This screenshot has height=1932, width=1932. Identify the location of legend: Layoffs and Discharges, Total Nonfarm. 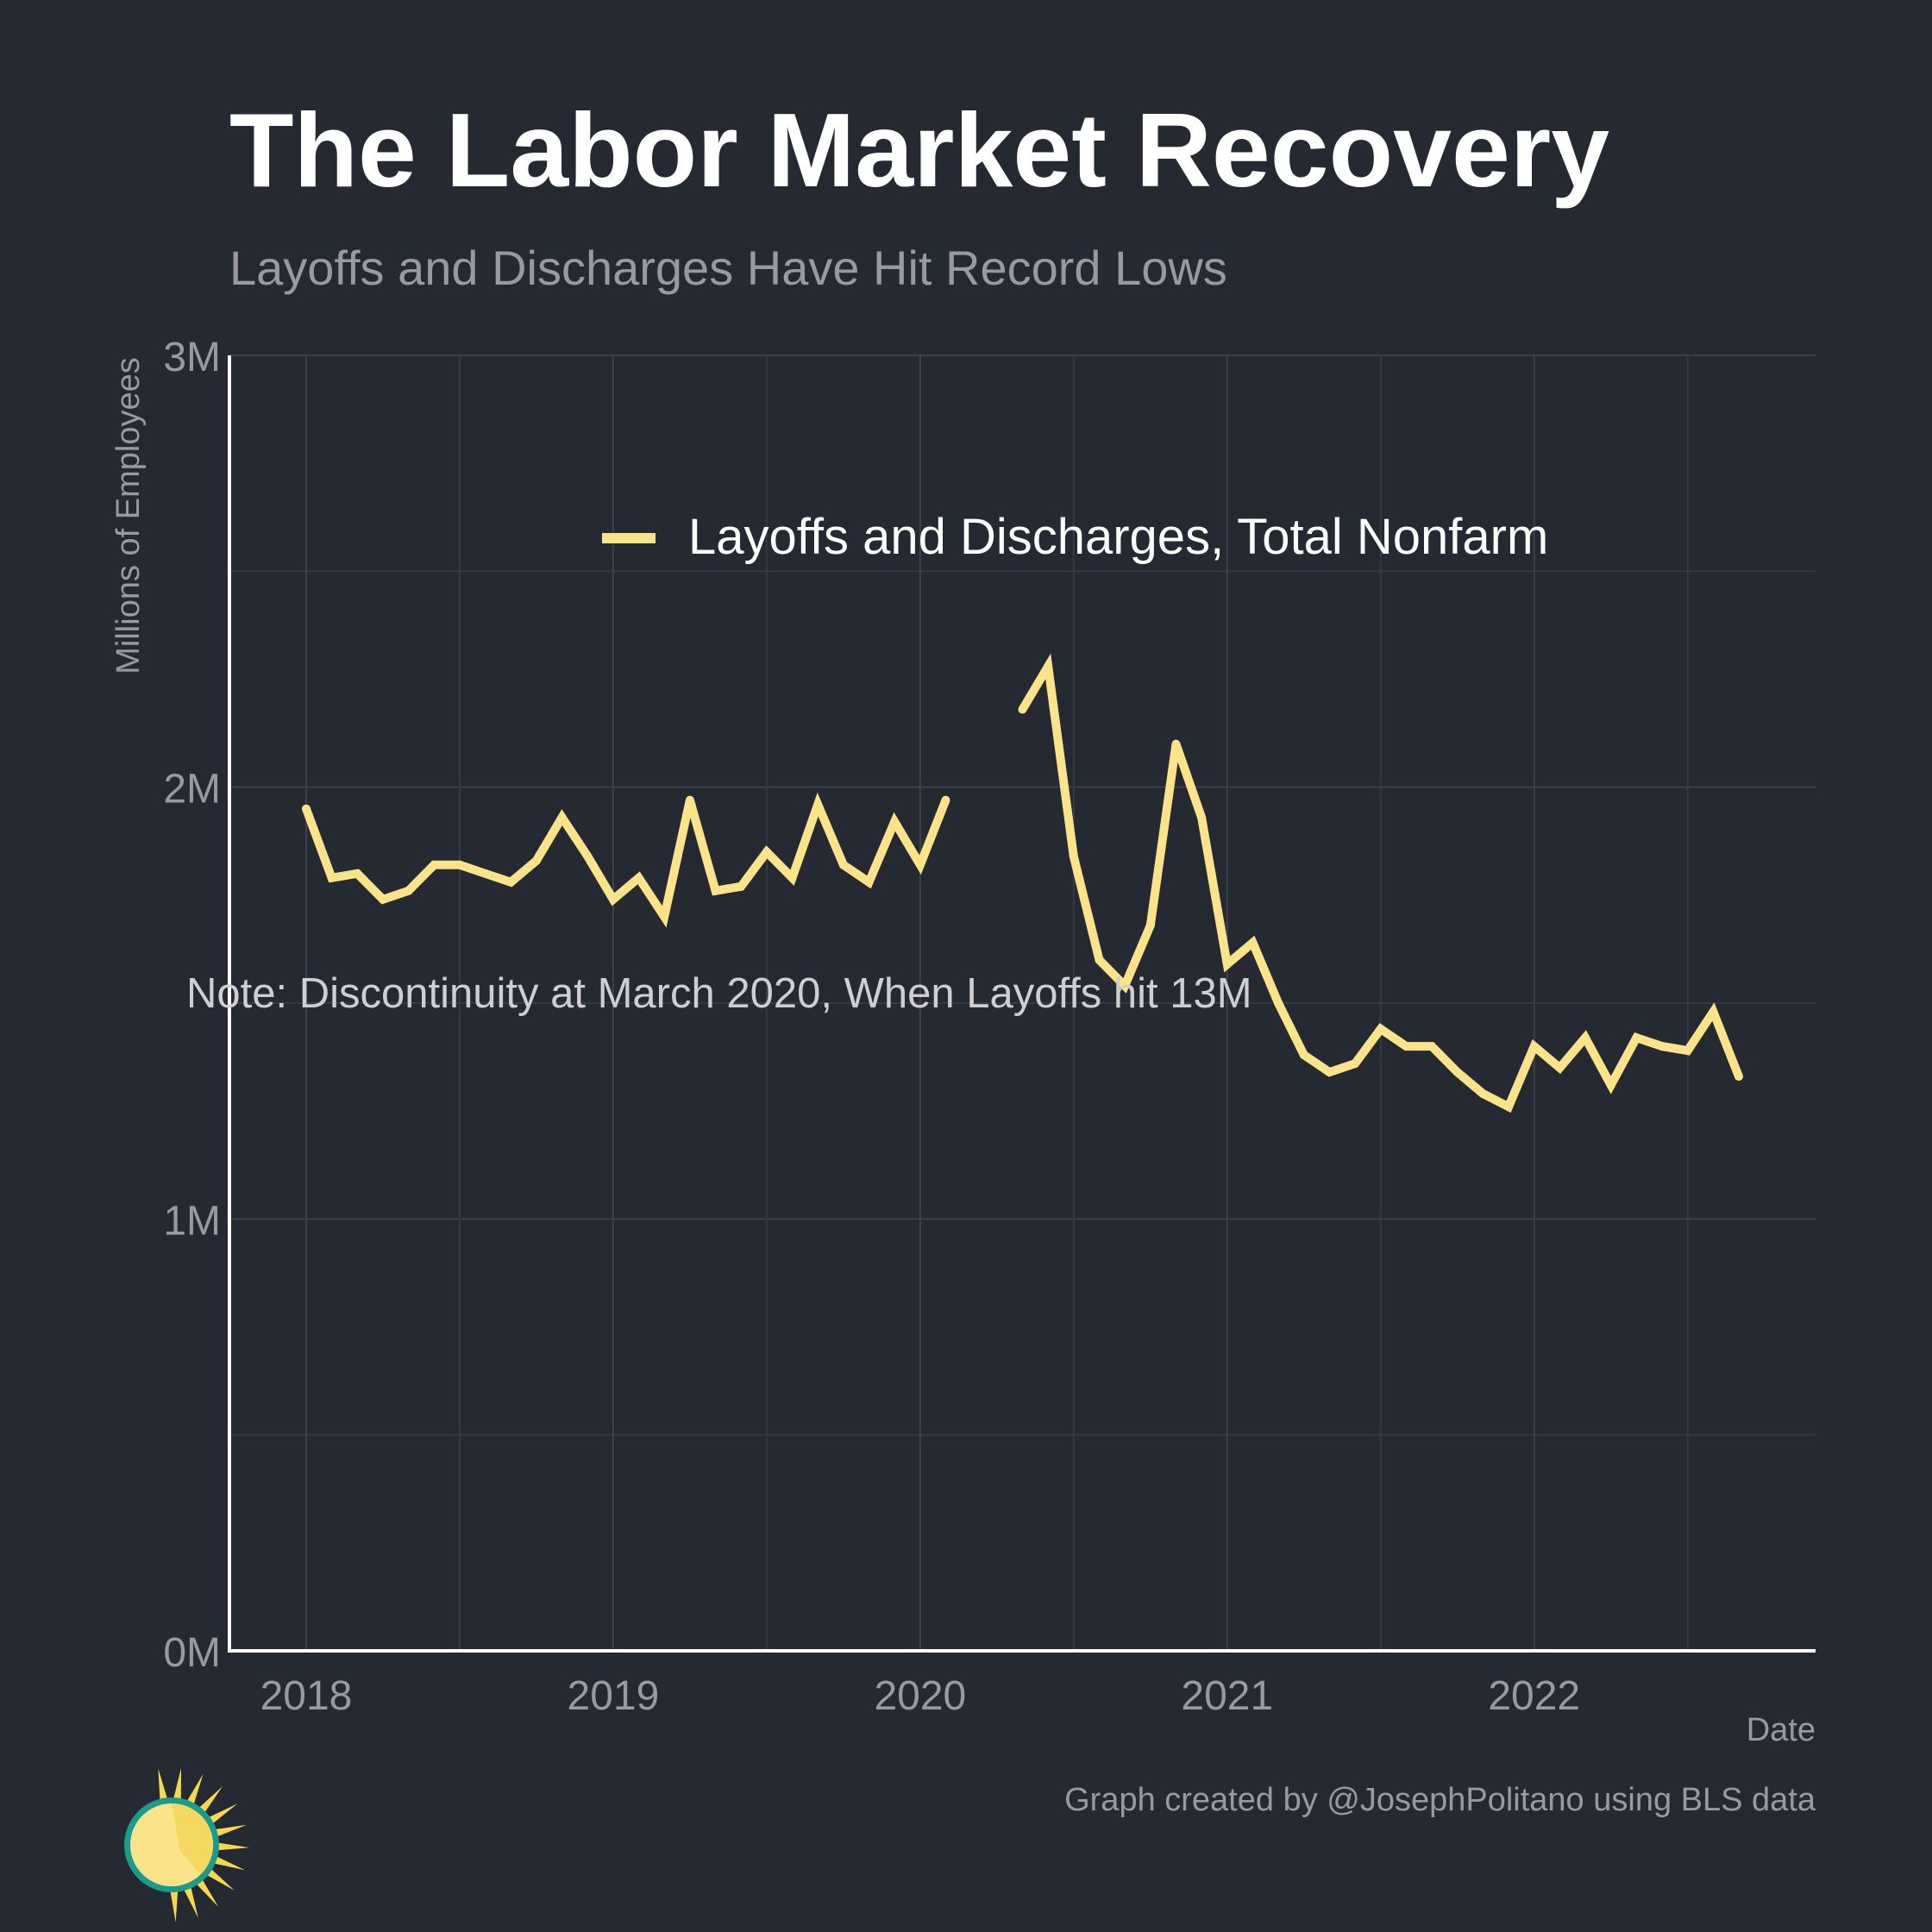
(1075, 537).